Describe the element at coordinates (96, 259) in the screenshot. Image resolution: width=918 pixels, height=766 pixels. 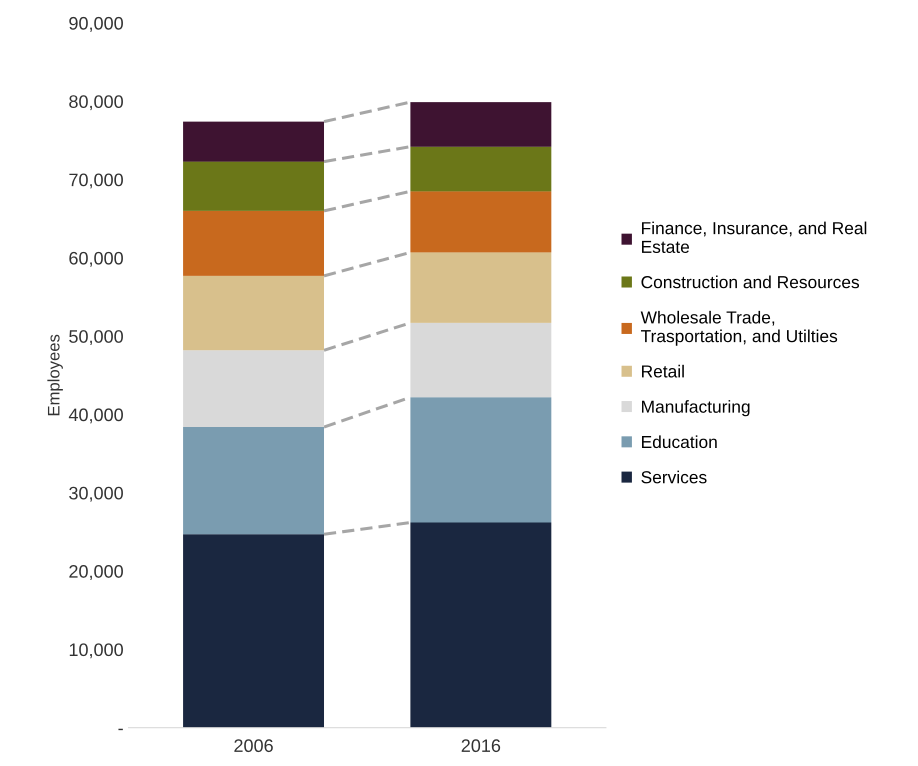
I see `y-tick-label: 60,000` at that location.